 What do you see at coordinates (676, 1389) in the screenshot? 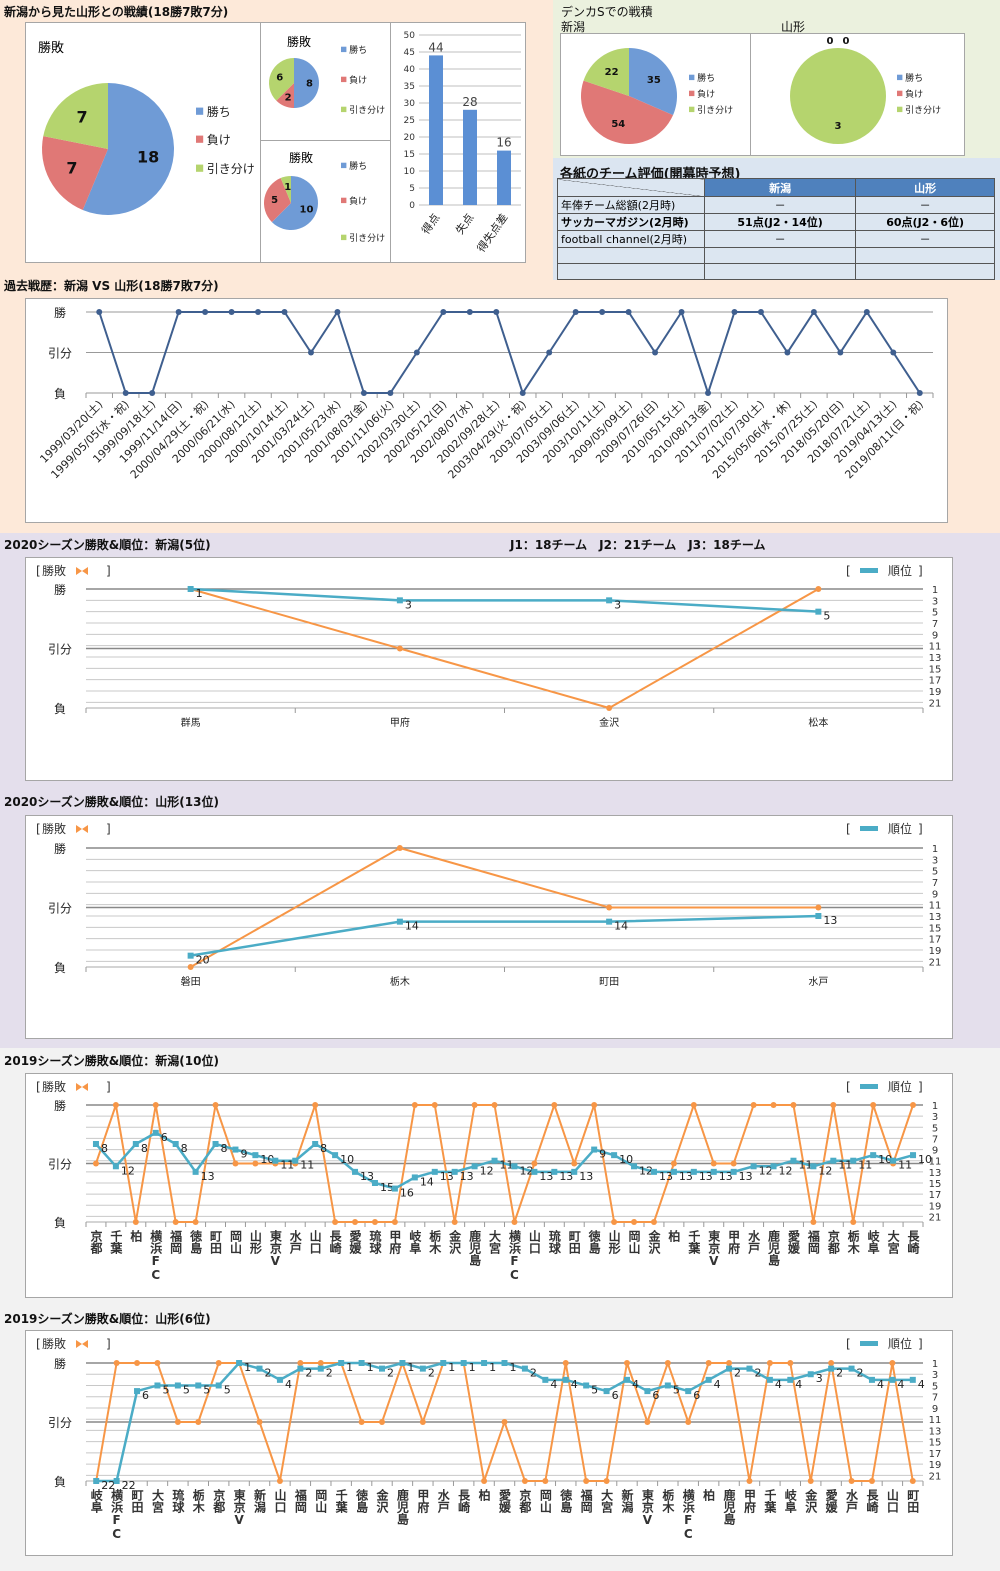
I see `rank-data-label: 5` at bounding box center [676, 1389].